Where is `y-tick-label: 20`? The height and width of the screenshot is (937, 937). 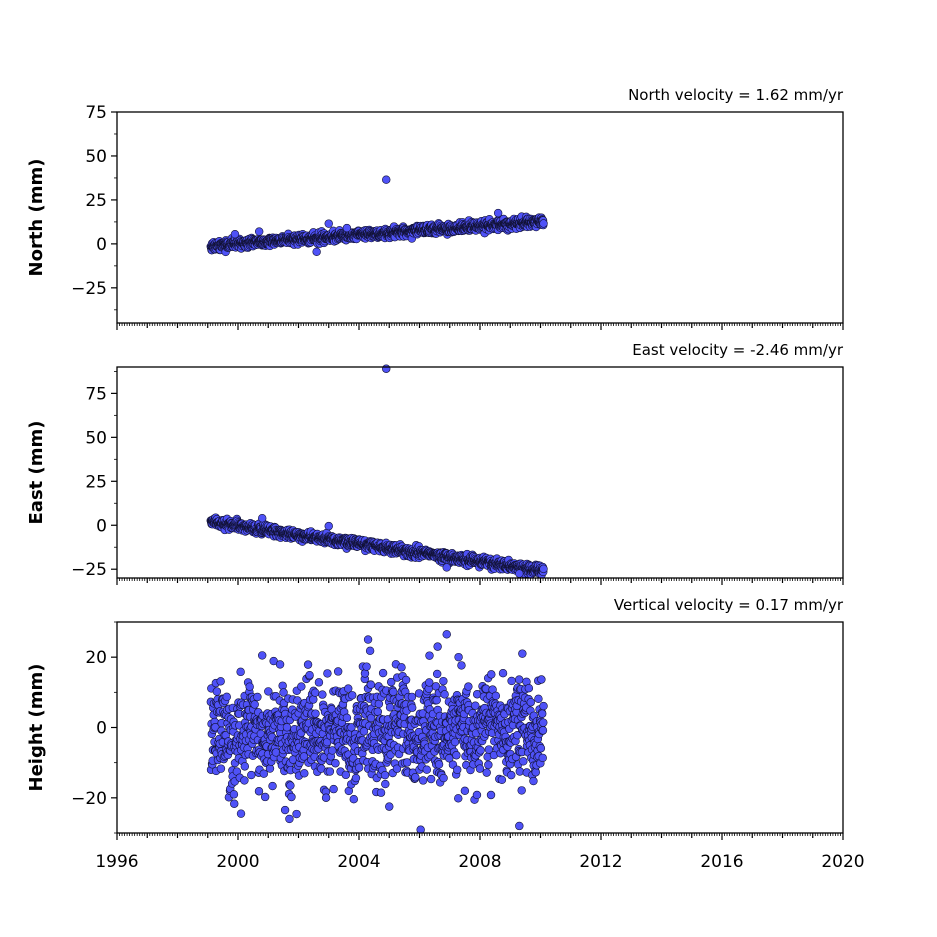
y-tick-label: 20 is located at coordinates (96, 658).